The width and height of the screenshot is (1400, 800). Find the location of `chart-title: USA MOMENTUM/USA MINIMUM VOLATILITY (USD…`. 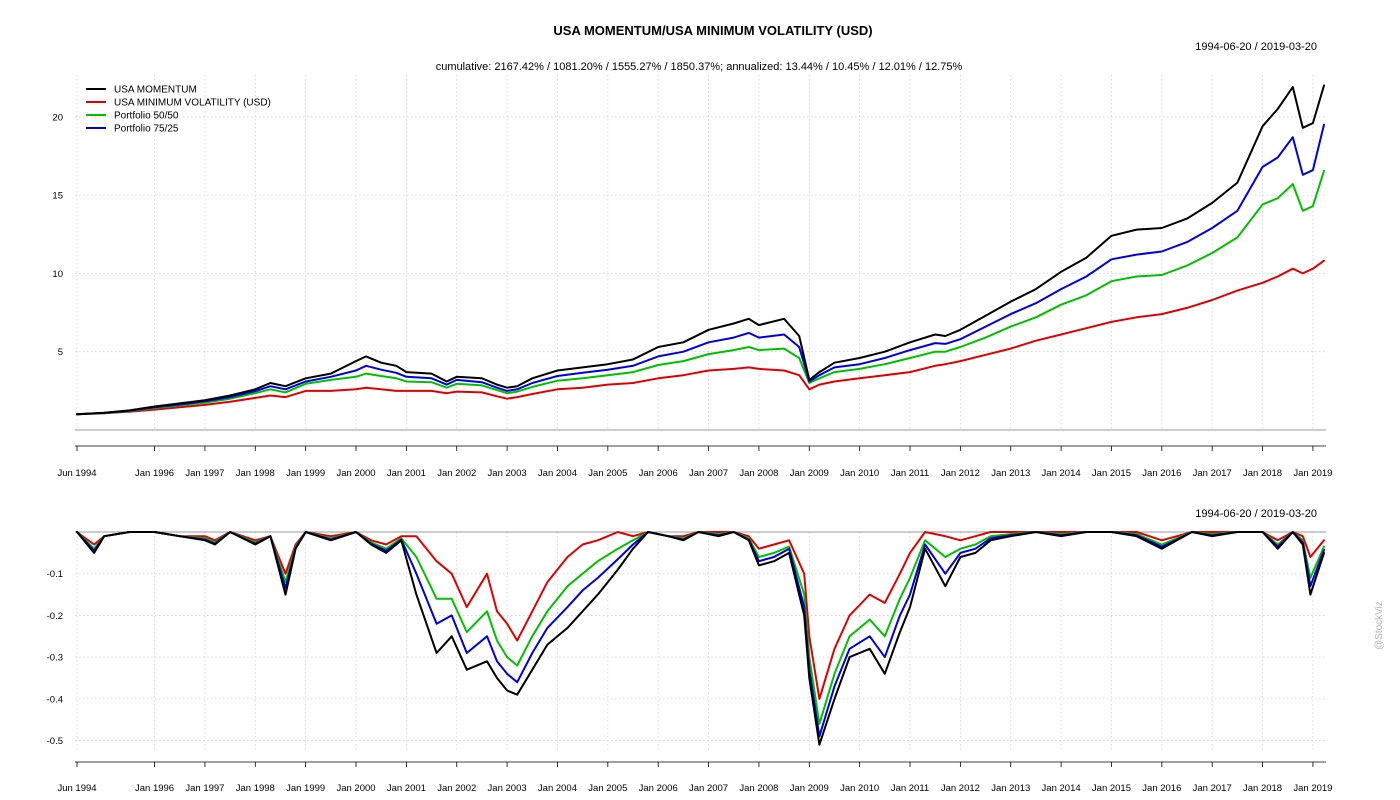

chart-title: USA MOMENTUM/USA MINIMUM VOLATILITY (USD… is located at coordinates (712, 30).